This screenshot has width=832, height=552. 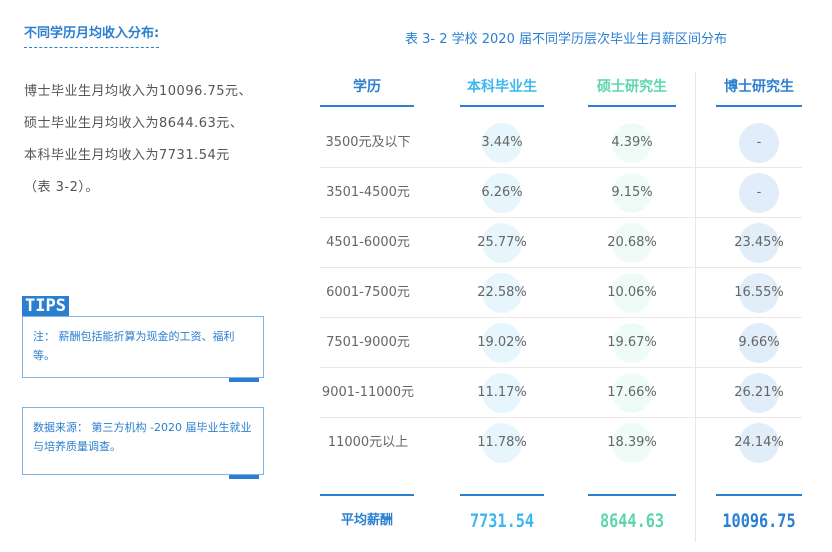 I want to click on header-doctor: 博士研究生, so click(x=759, y=87).